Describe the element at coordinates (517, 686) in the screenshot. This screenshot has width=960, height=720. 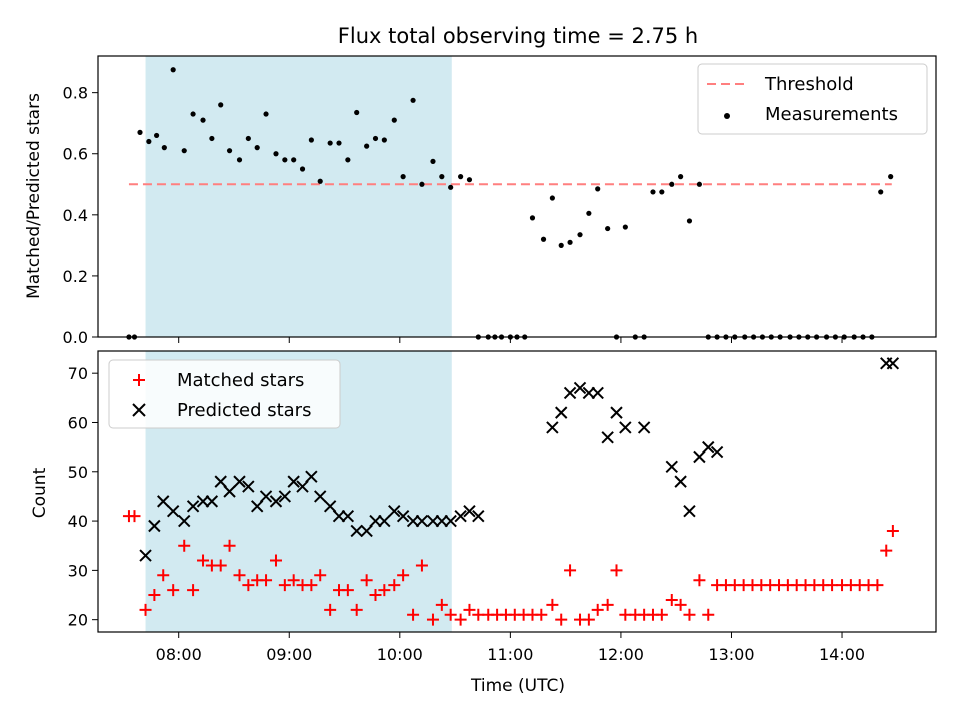
I see `x-axis-label: Time (UTC)` at that location.